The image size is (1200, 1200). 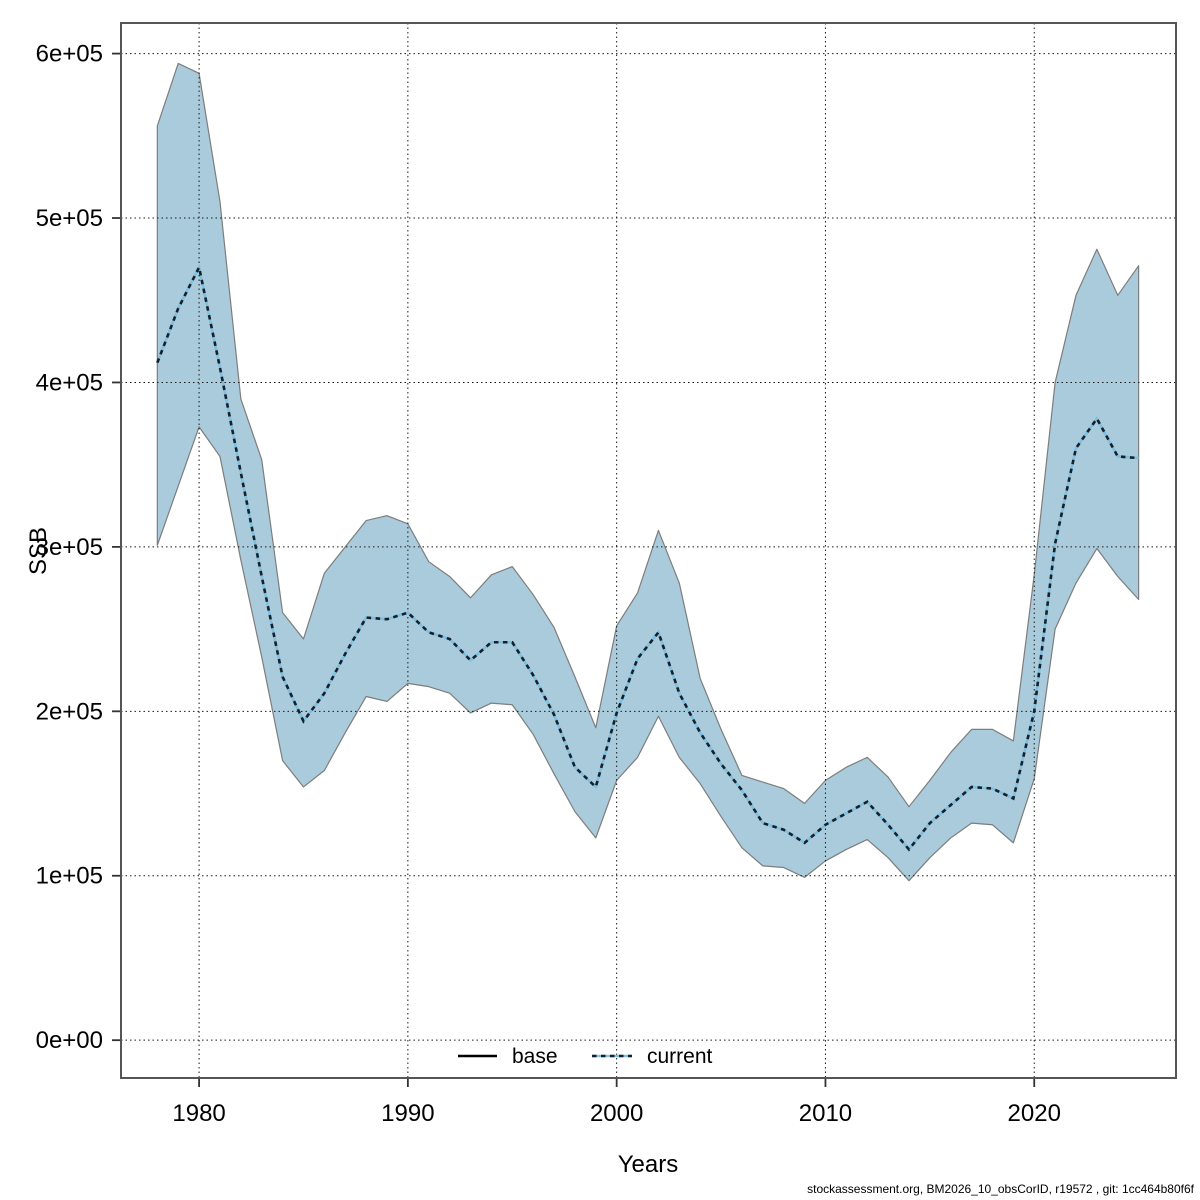 What do you see at coordinates (680, 1056) in the screenshot?
I see `legend-current-label: current` at bounding box center [680, 1056].